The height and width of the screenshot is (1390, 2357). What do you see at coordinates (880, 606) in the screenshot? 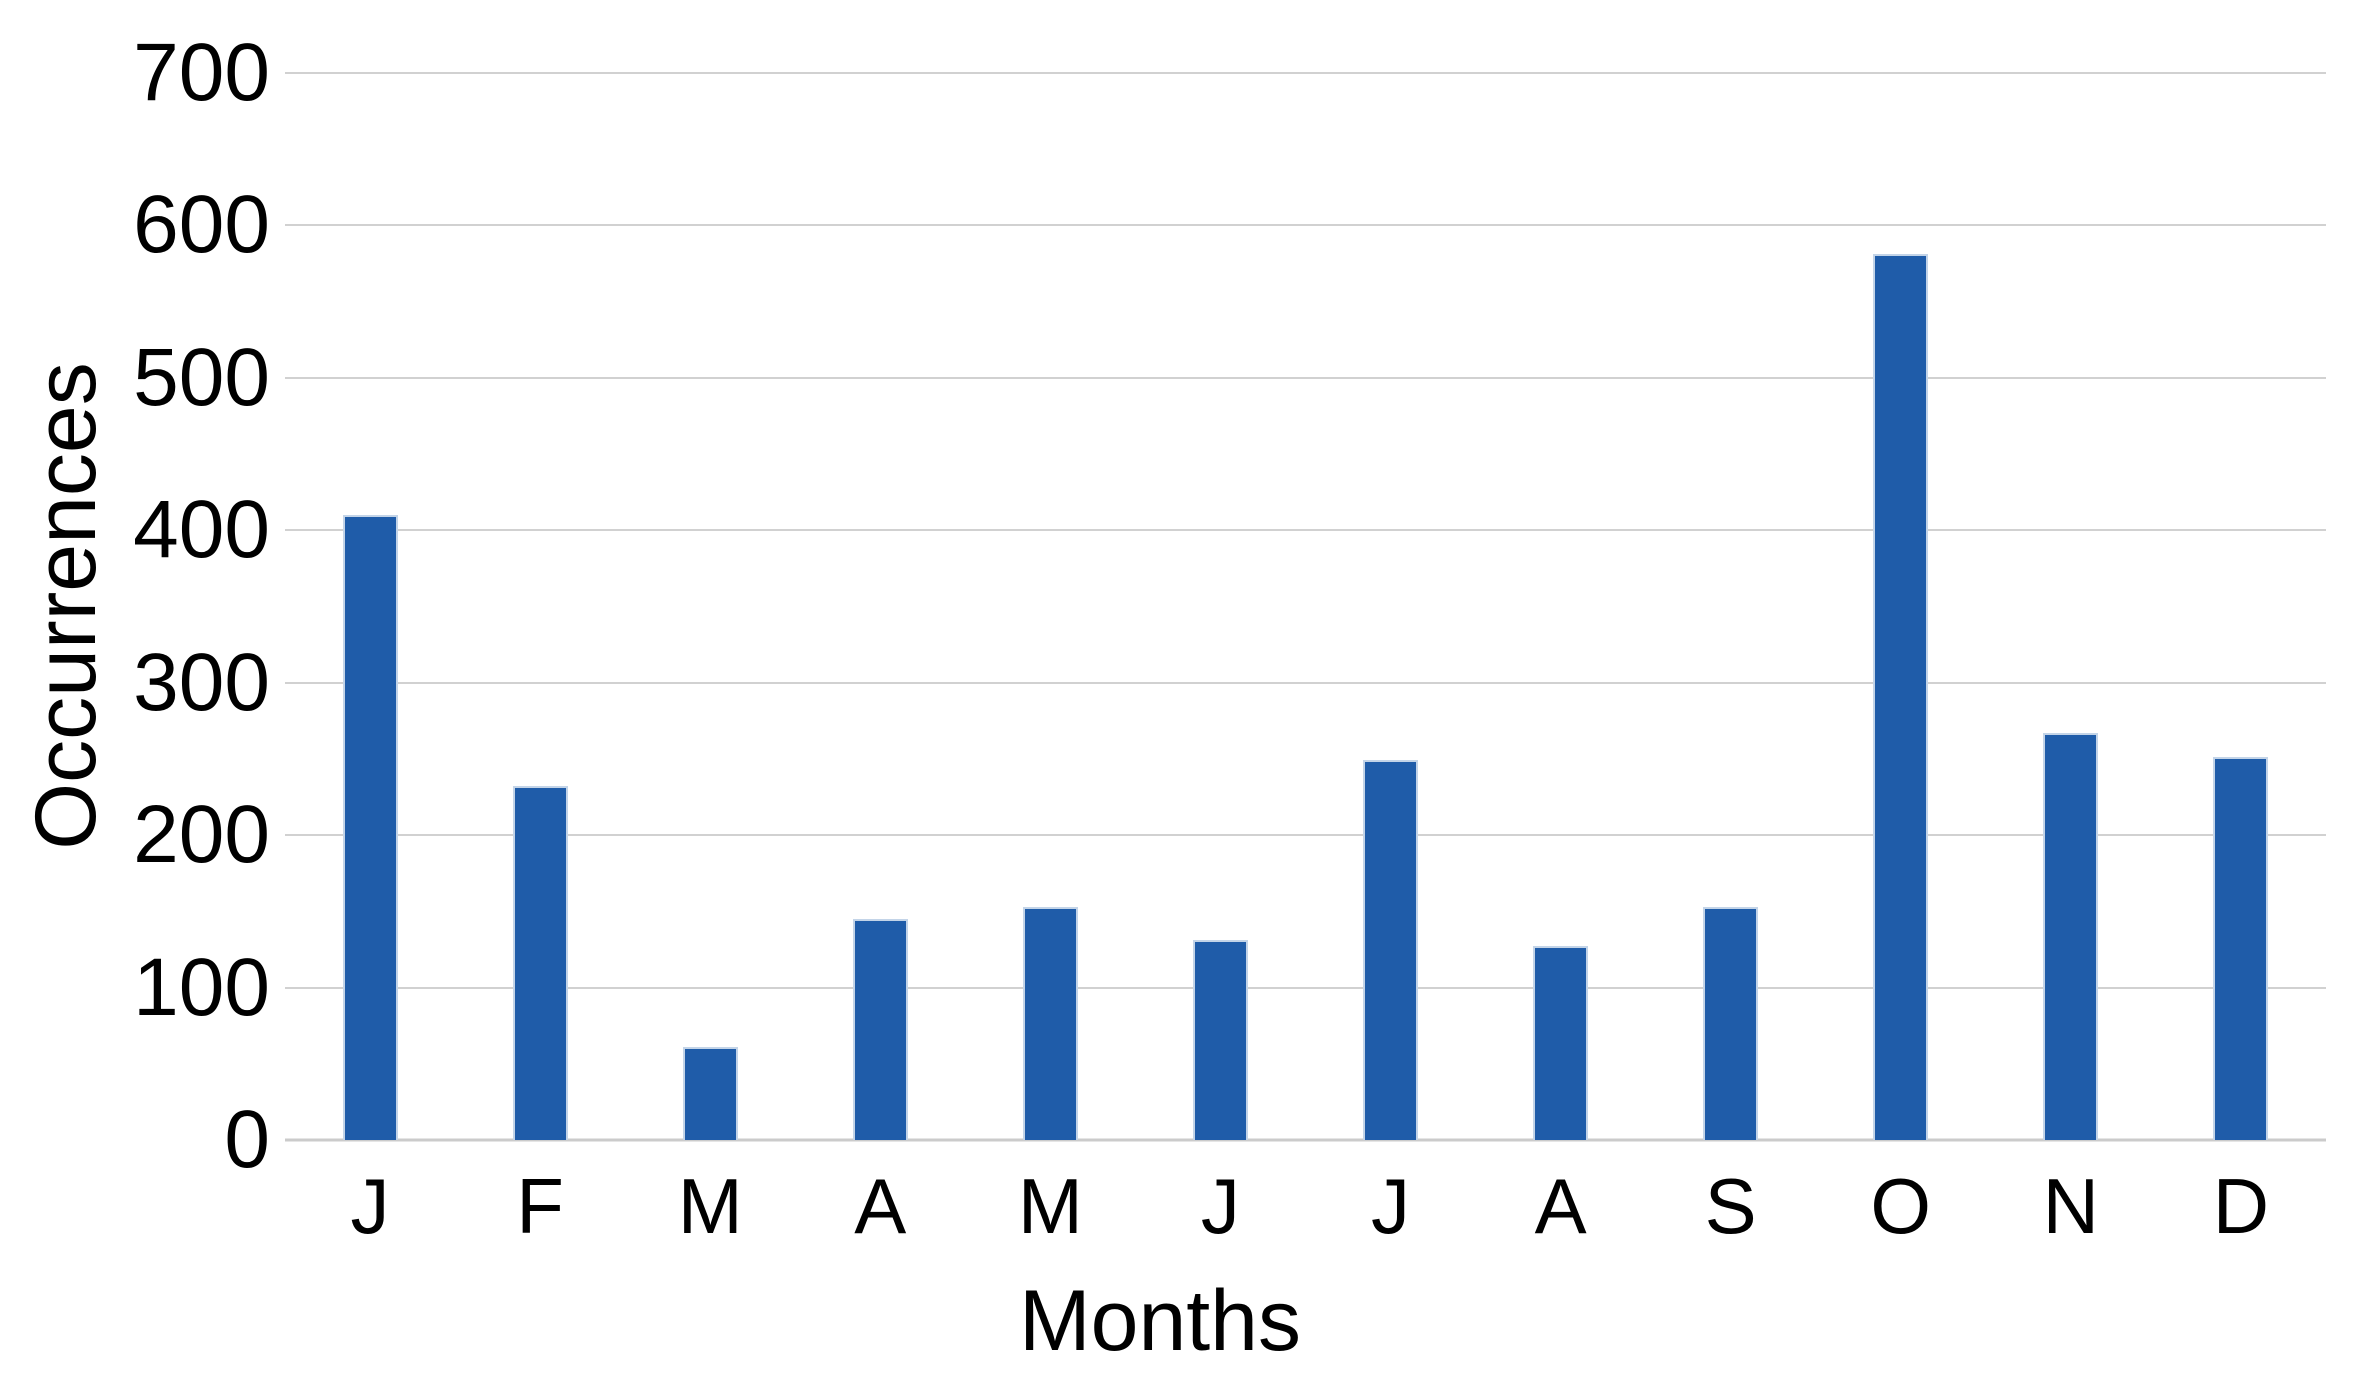
I see `bar-slot-4-a` at bounding box center [880, 606].